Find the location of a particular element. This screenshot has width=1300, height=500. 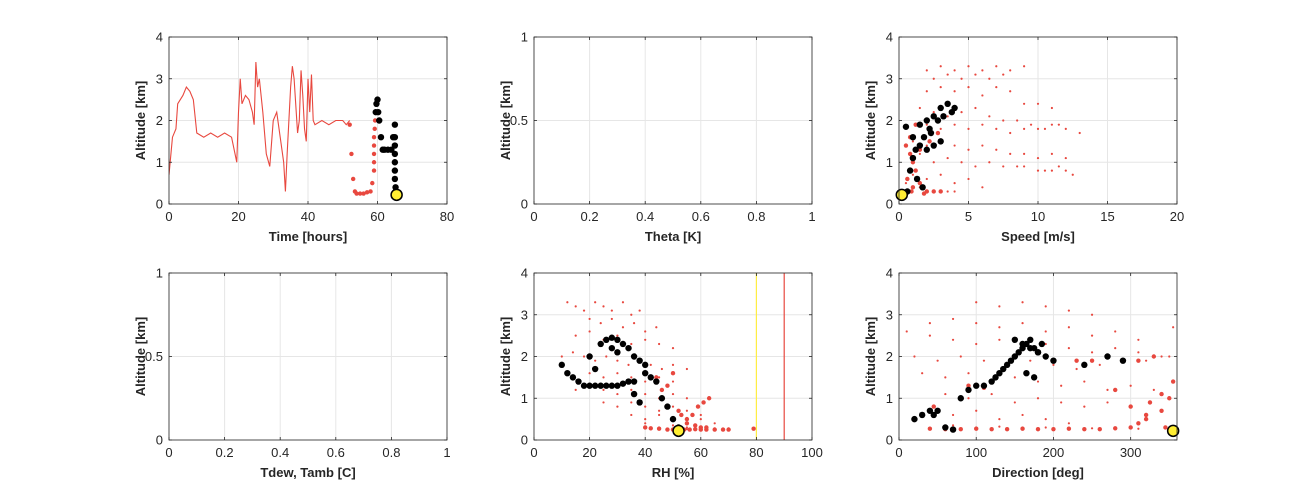

y-tick-label: 4 is located at coordinates (524, 273).